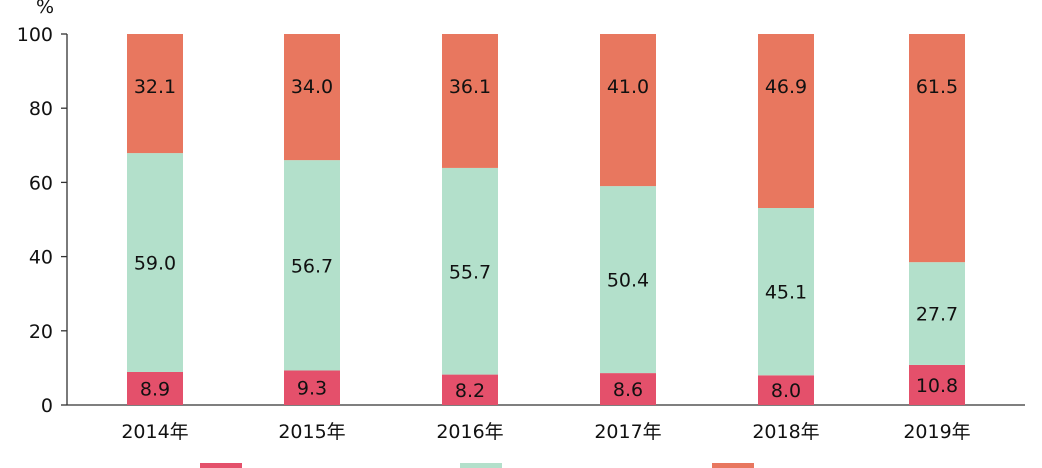 The image size is (1042, 468). I want to click on y-tick-label: 60, so click(41, 183).